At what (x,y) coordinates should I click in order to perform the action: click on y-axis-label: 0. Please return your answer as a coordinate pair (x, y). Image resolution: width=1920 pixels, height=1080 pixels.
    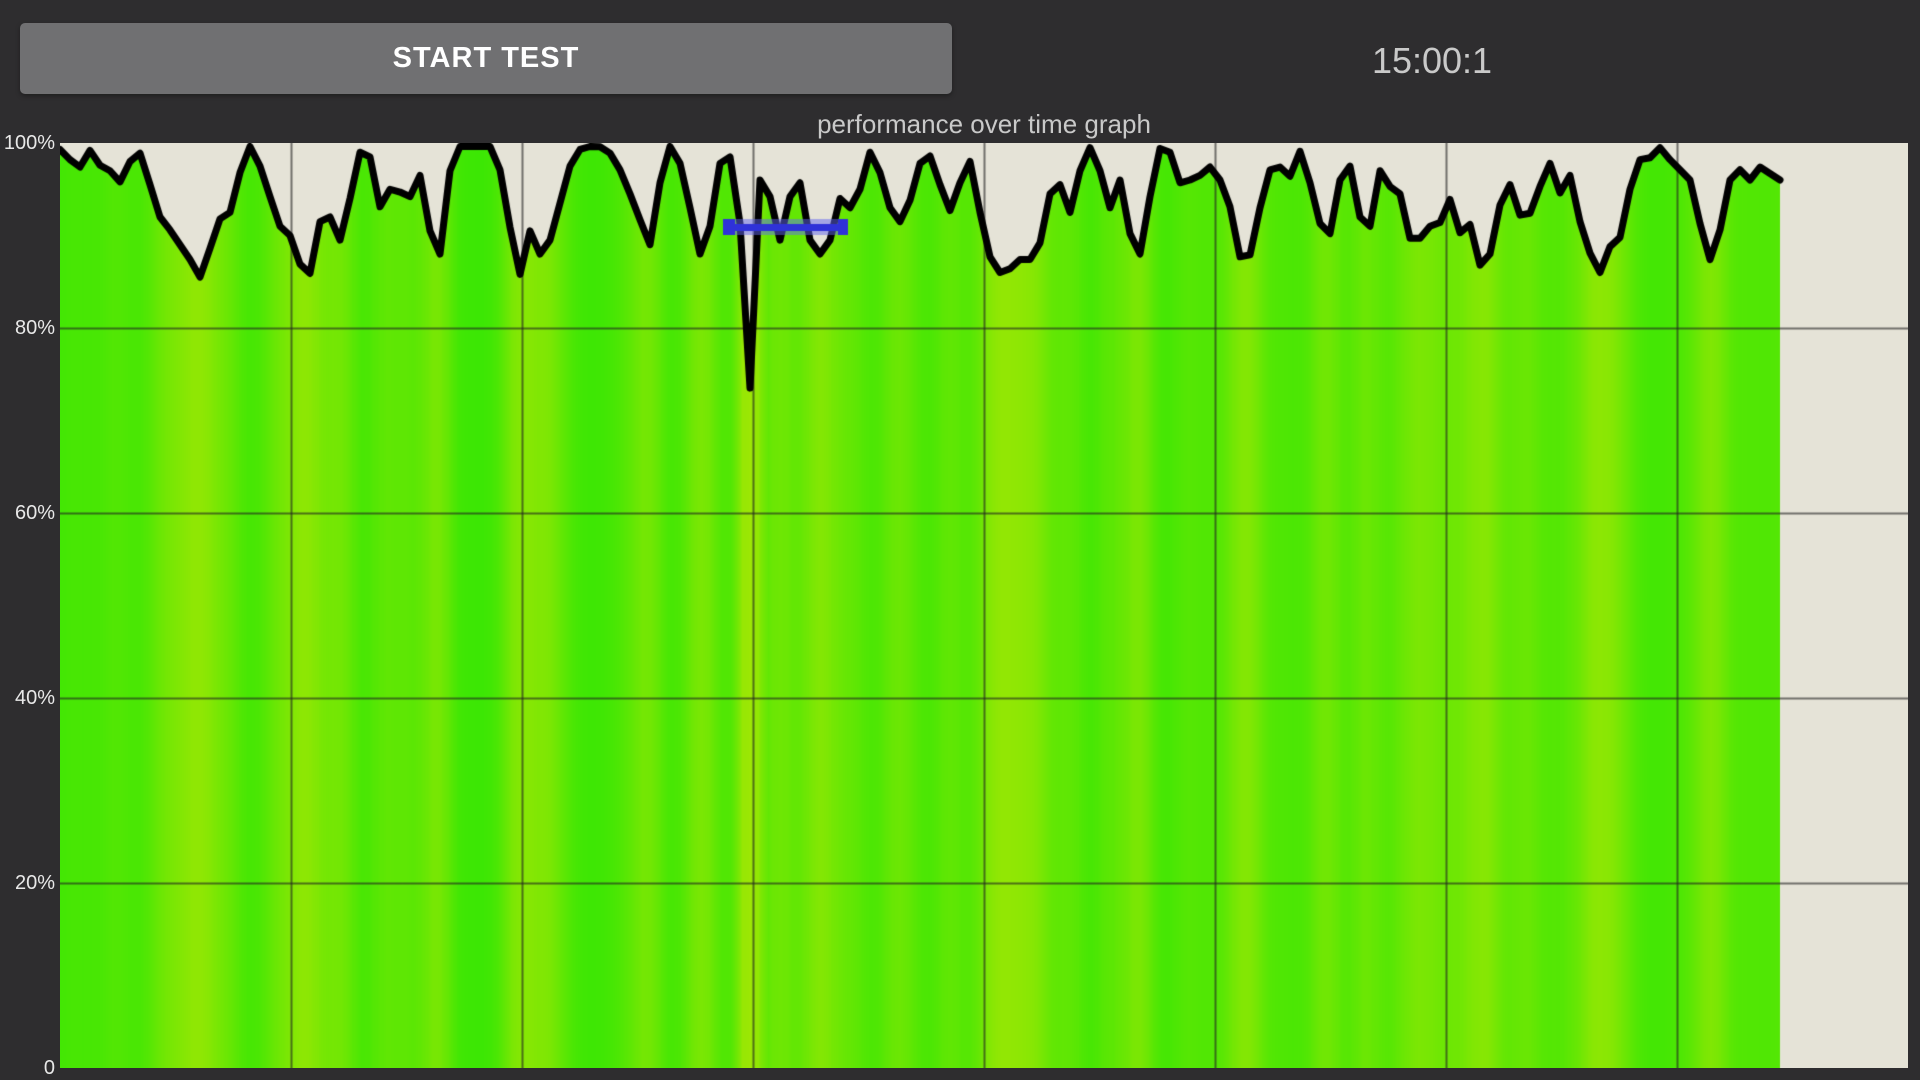
    Looking at the image, I should click on (49, 1068).